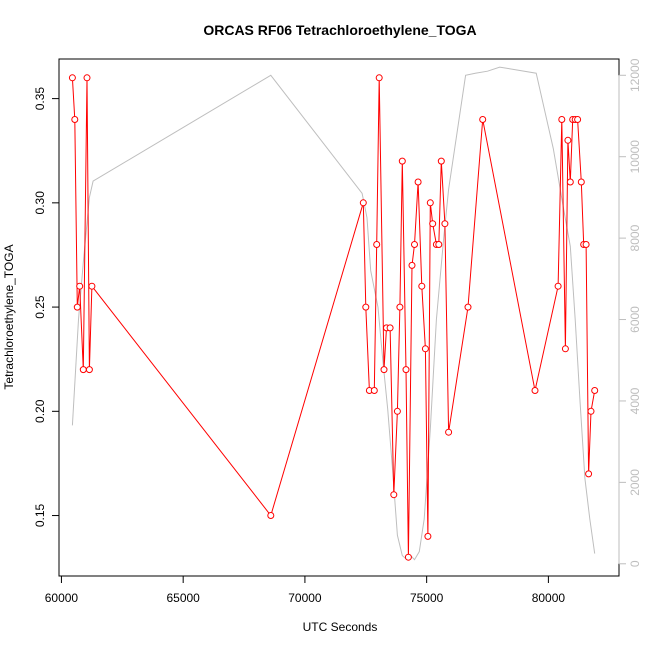 The image size is (650, 650). I want to click on y2-tick-label: 10000, so click(635, 157).